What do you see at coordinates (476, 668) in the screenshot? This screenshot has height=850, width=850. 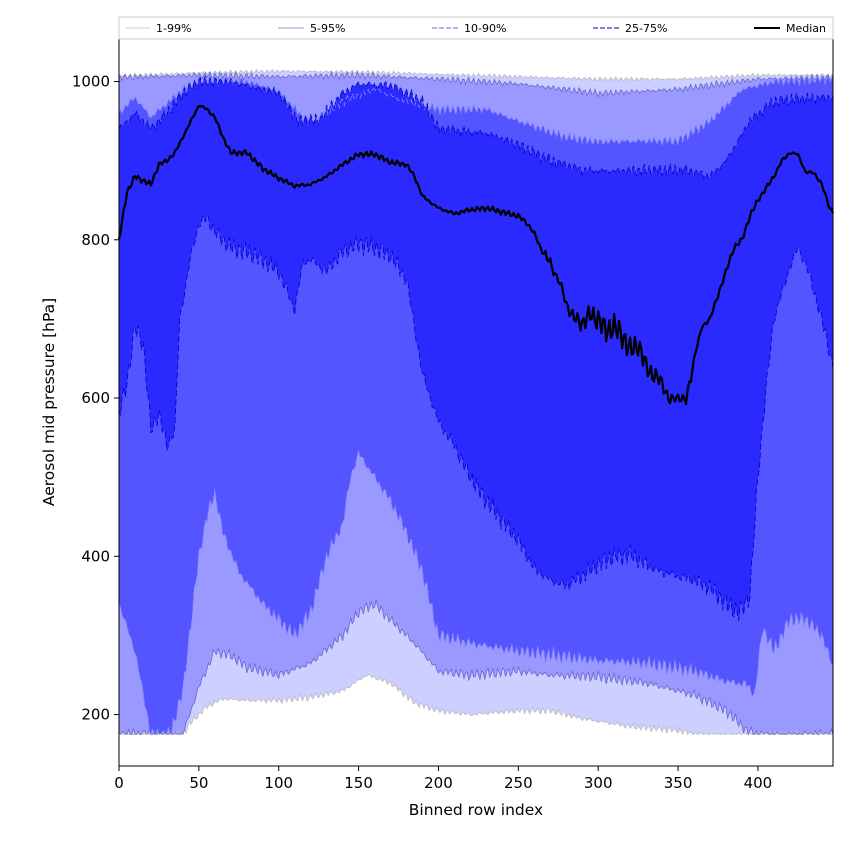 I see `band-5-95-lower-line` at bounding box center [476, 668].